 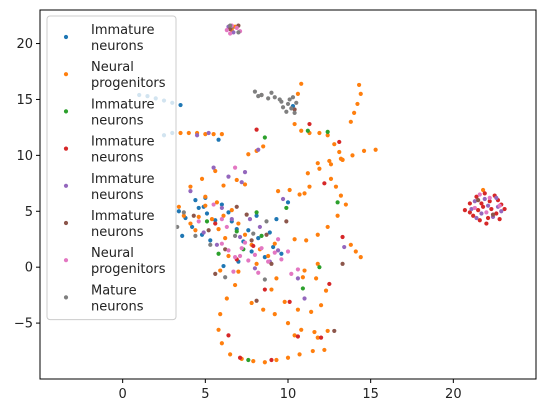 What do you see at coordinates (24, 100) in the screenshot?
I see `y-tick-label: 15` at bounding box center [24, 100].